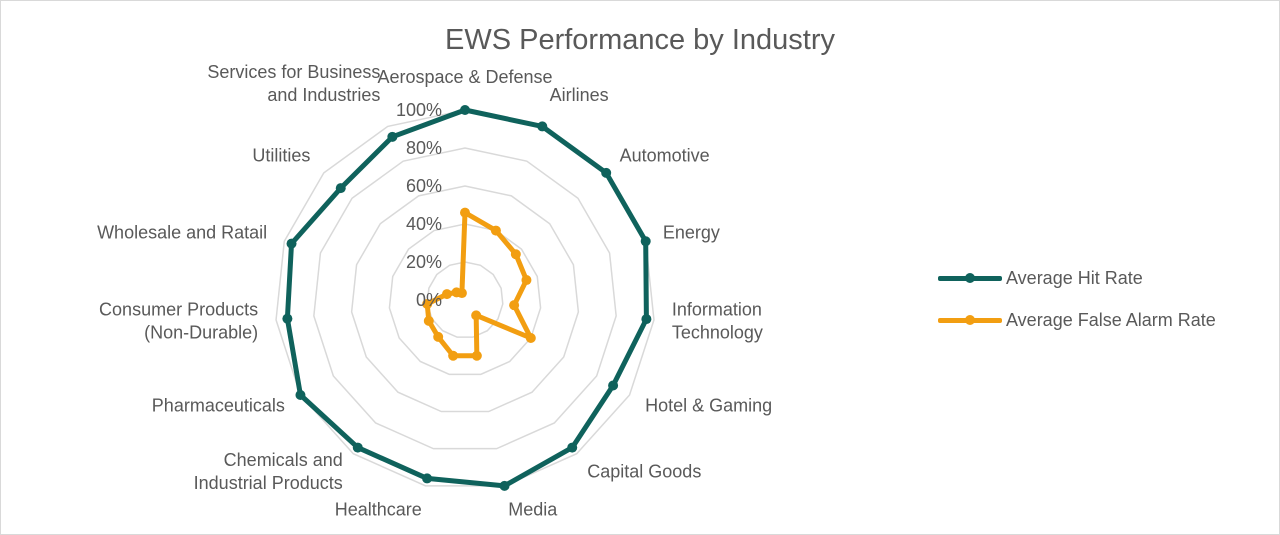 The image size is (1280, 535). Describe the element at coordinates (579, 95) in the screenshot. I see `category-label-airlines: Airlines` at that location.